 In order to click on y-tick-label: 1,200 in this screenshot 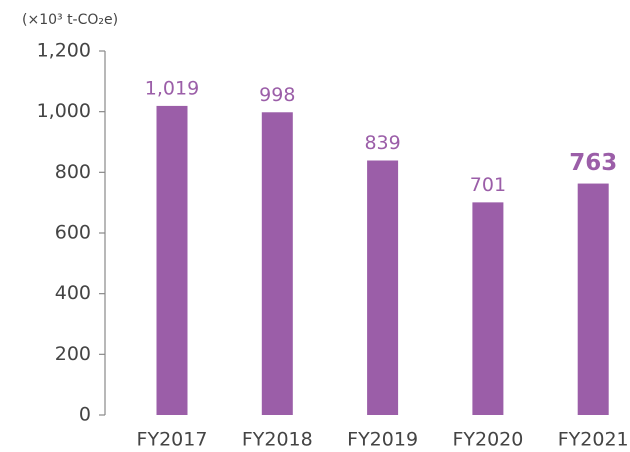, I will do `click(64, 51)`.